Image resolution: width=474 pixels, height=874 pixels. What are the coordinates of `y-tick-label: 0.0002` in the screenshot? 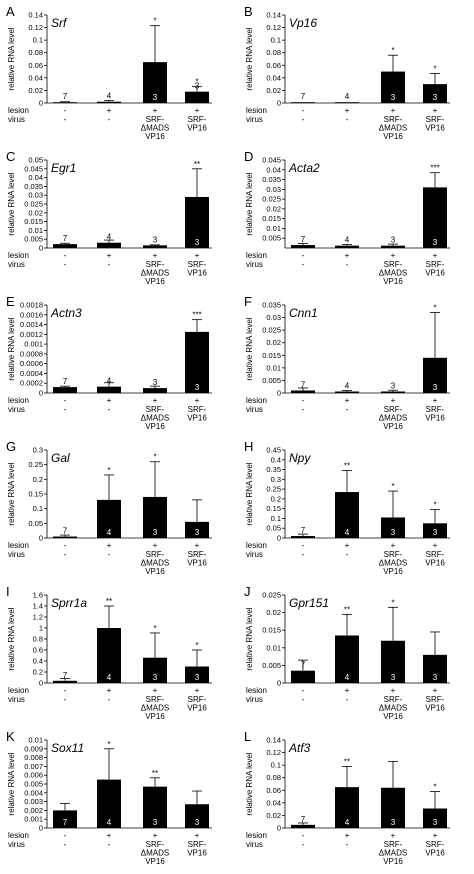 It's located at (31, 383).